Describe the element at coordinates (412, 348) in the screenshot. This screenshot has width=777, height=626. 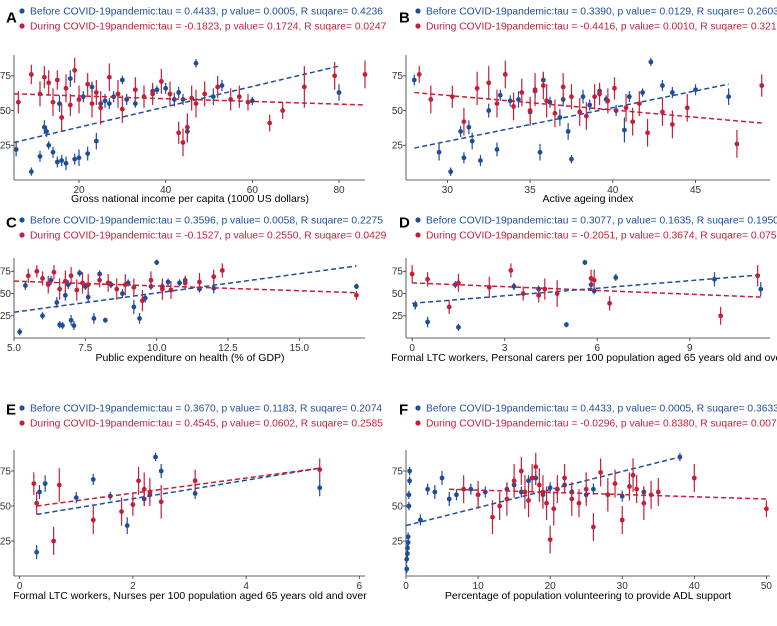
I see `x-tick-label: 0` at that location.